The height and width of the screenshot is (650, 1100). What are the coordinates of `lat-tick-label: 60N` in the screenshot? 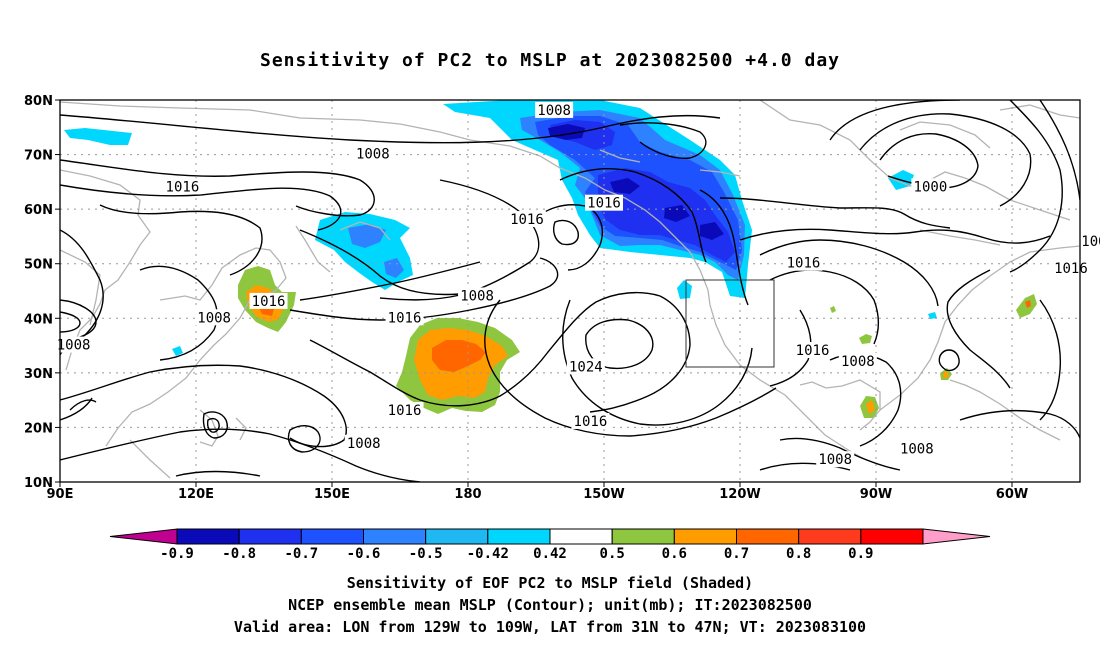 It's located at (38, 210).